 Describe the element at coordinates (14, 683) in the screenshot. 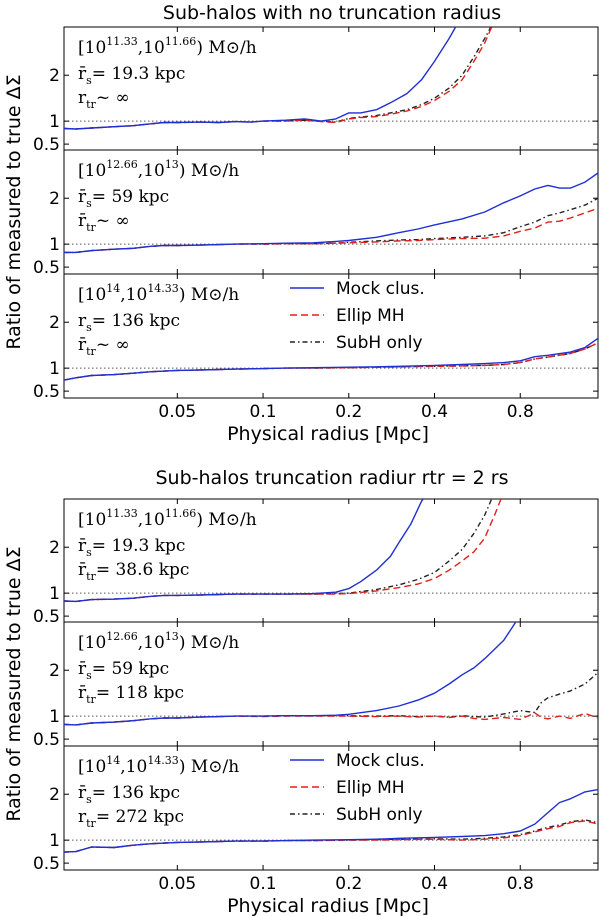

I see `group-bottom-ylabel: Ratio of measured to true ΔΣ` at that location.